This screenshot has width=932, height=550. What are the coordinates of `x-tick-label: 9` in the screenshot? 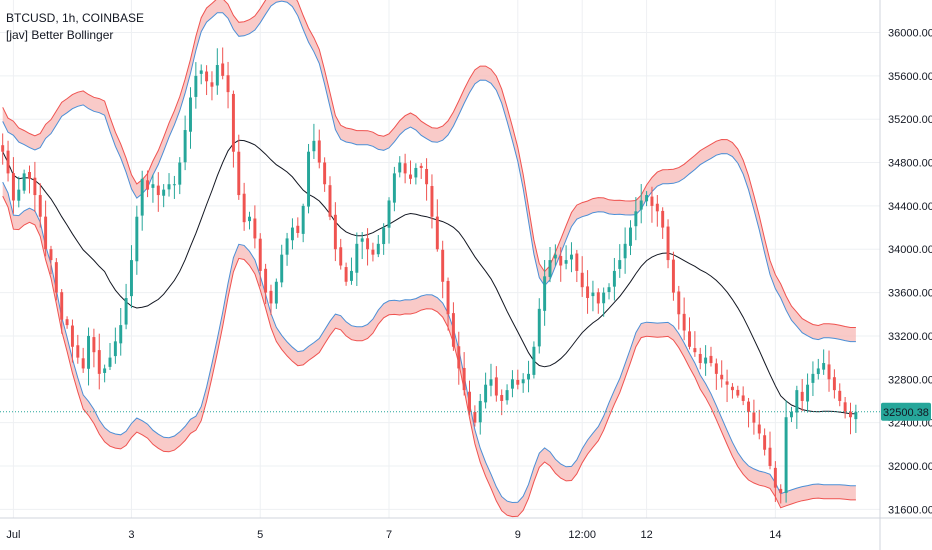 It's located at (518, 535).